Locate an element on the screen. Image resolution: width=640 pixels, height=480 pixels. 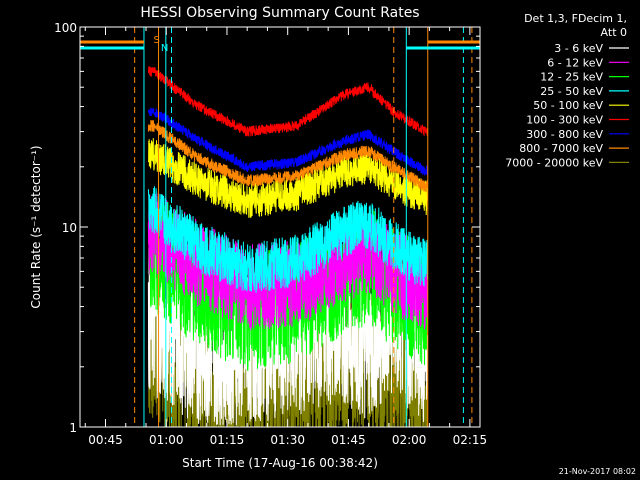
event-line-label: S is located at coordinates (157, 40).